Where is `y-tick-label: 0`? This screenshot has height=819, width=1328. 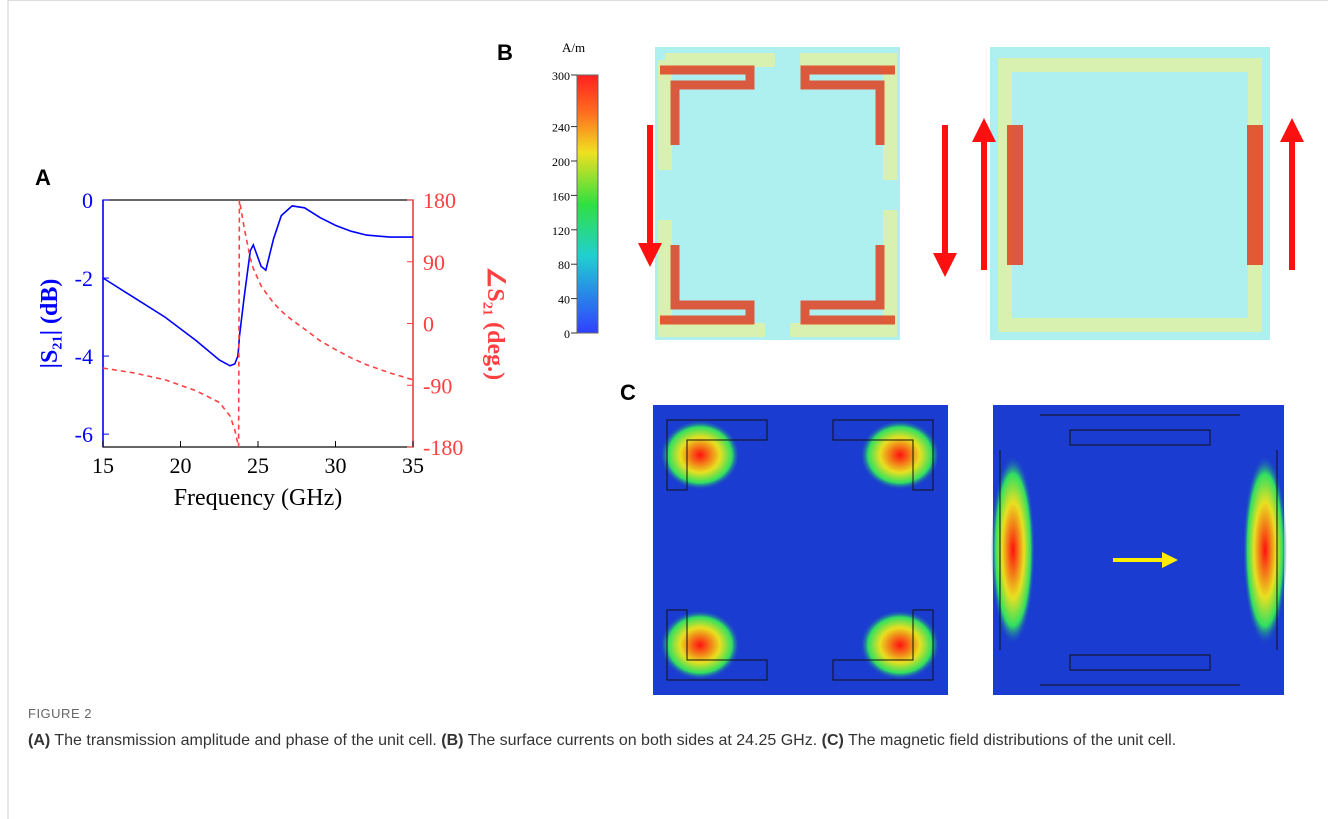 y-tick-label: 0 is located at coordinates (87, 200).